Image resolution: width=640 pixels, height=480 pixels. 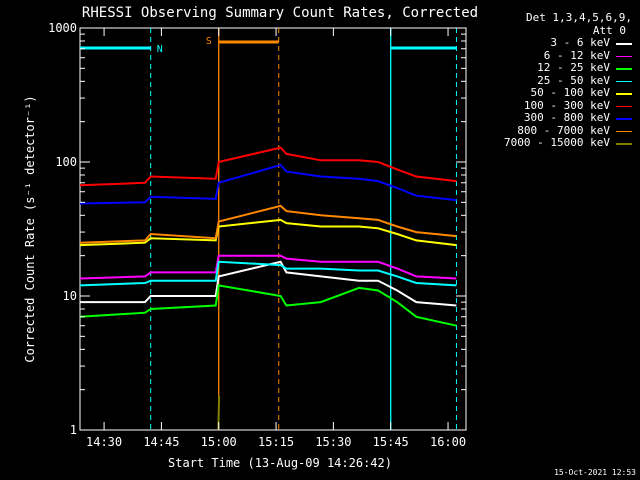 I want to click on legend-item: 800 - 7000 keV, so click(x=555, y=130).